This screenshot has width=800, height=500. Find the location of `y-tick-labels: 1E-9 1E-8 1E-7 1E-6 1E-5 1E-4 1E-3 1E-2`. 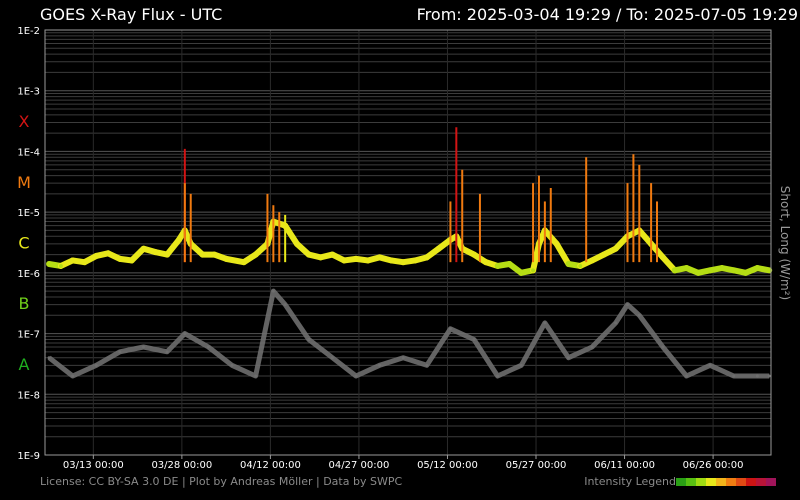

y-tick-labels: 1E-9 1E-8 1E-7 1E-6 1E-5 1E-4 1E-3 1E-2 is located at coordinates (28, 244).